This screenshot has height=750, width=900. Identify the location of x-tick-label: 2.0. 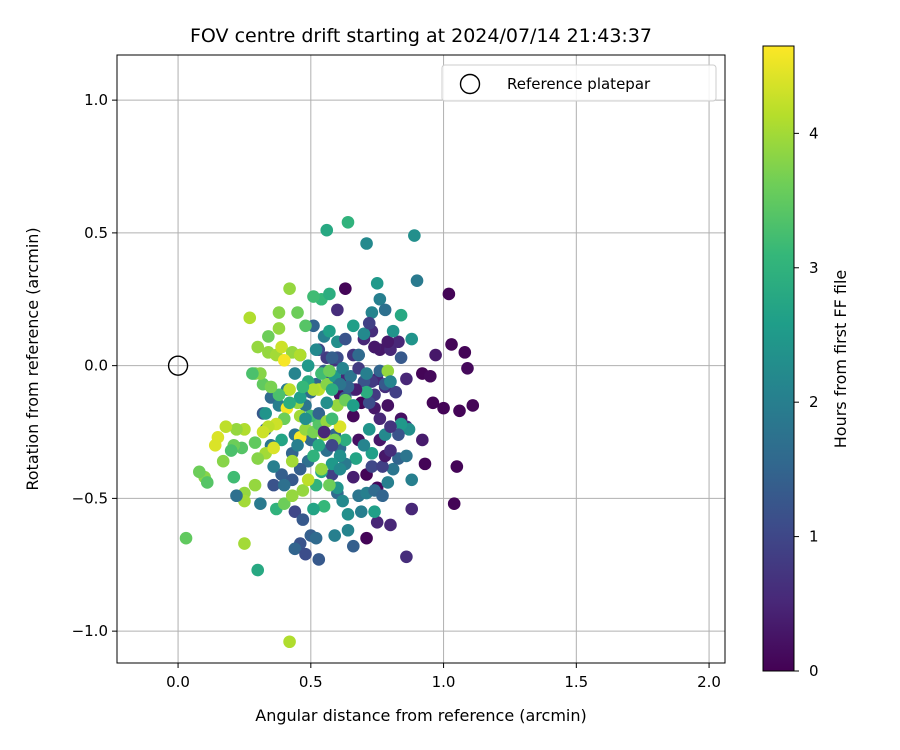
(709, 682).